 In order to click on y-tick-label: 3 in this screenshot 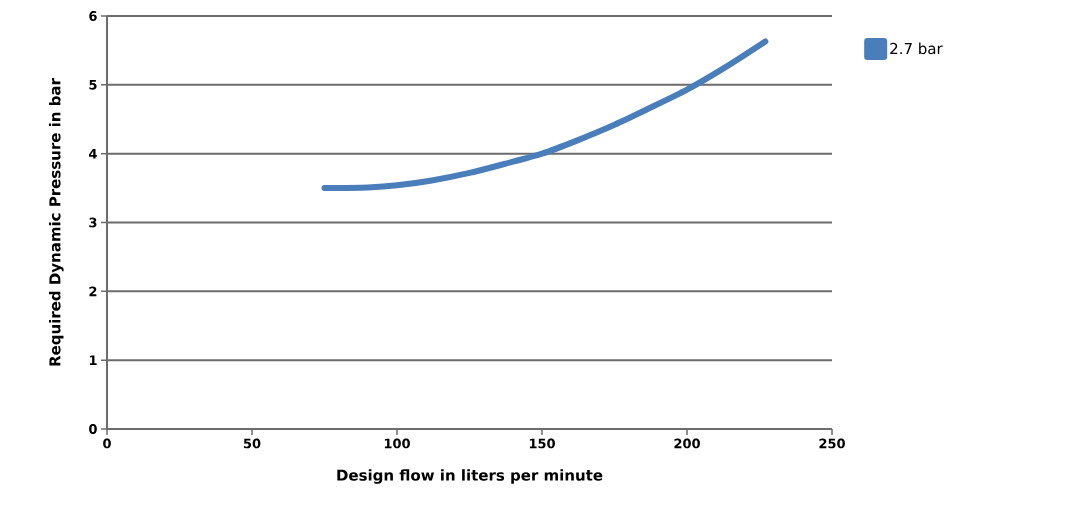, I will do `click(93, 222)`.